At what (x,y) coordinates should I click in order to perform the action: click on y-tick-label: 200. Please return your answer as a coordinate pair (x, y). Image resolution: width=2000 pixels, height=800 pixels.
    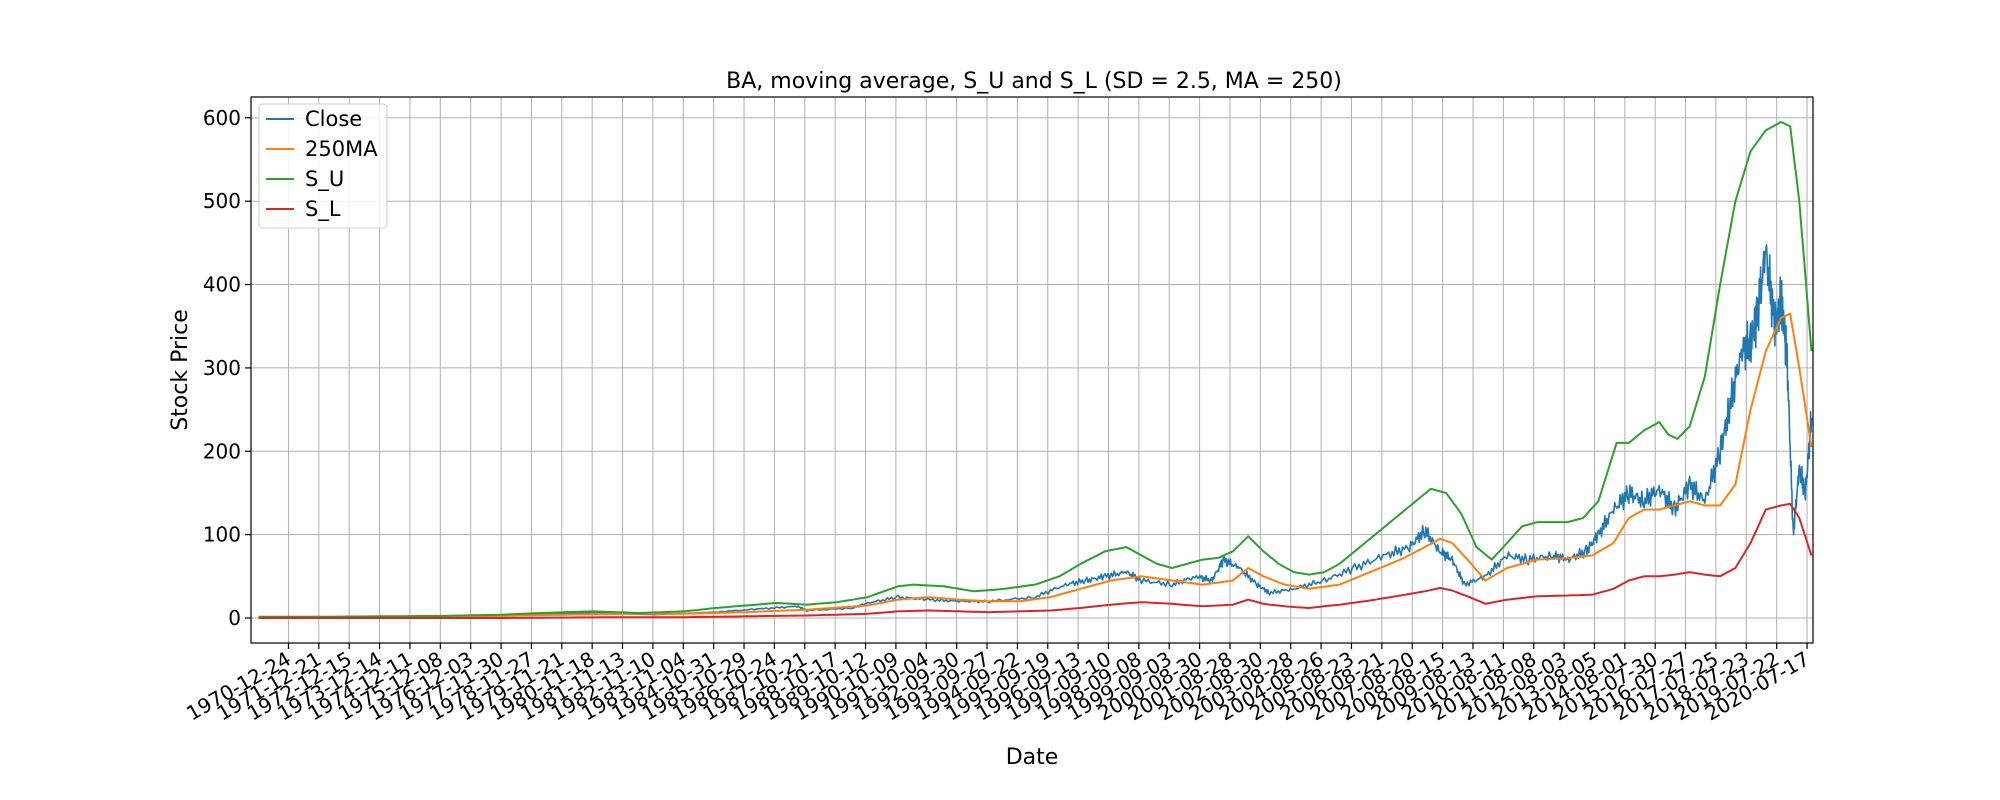
    Looking at the image, I should click on (222, 451).